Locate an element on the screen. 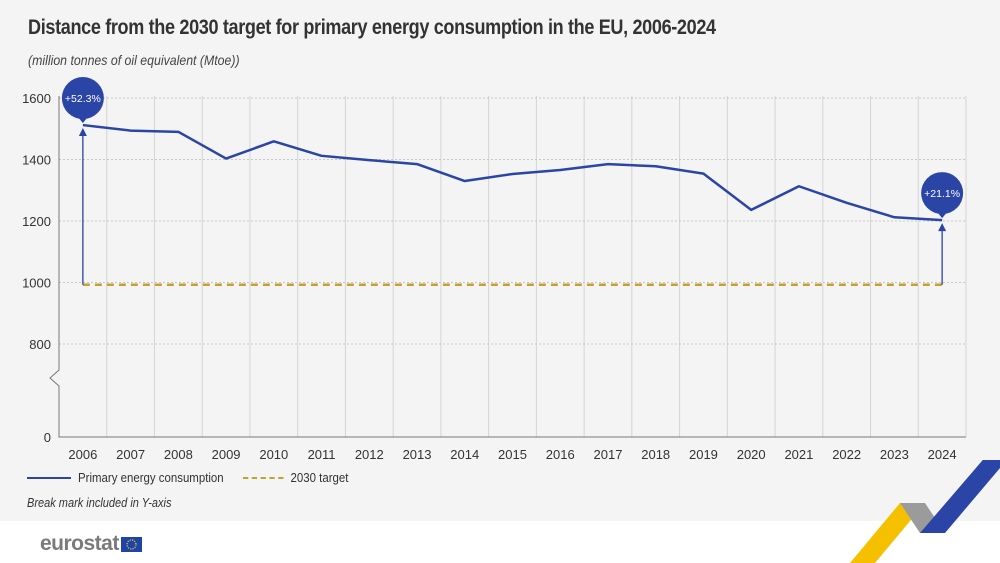  x-tick-label: 2022 is located at coordinates (846, 454).